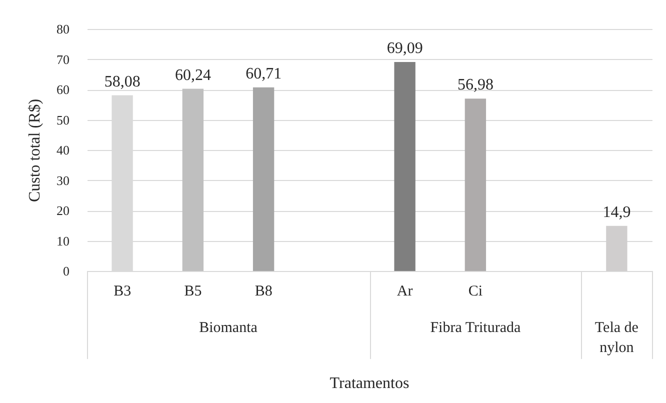  What do you see at coordinates (192, 75) in the screenshot?
I see `data-label: 60,24` at bounding box center [192, 75].